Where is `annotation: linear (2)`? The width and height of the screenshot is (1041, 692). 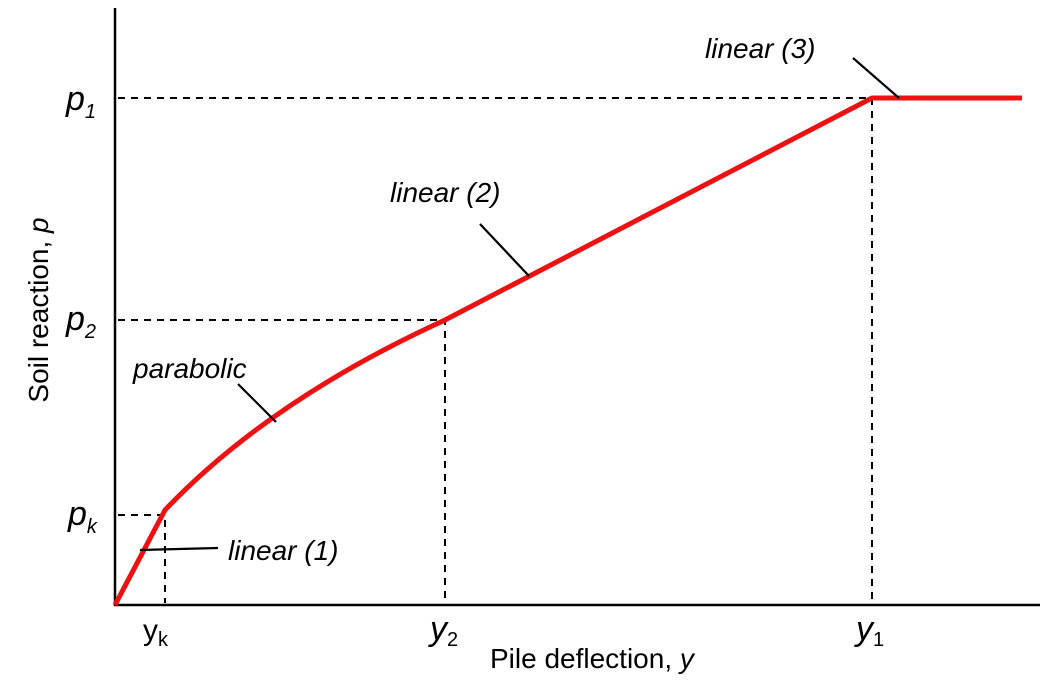 annotation: linear (2) is located at coordinates (445, 192).